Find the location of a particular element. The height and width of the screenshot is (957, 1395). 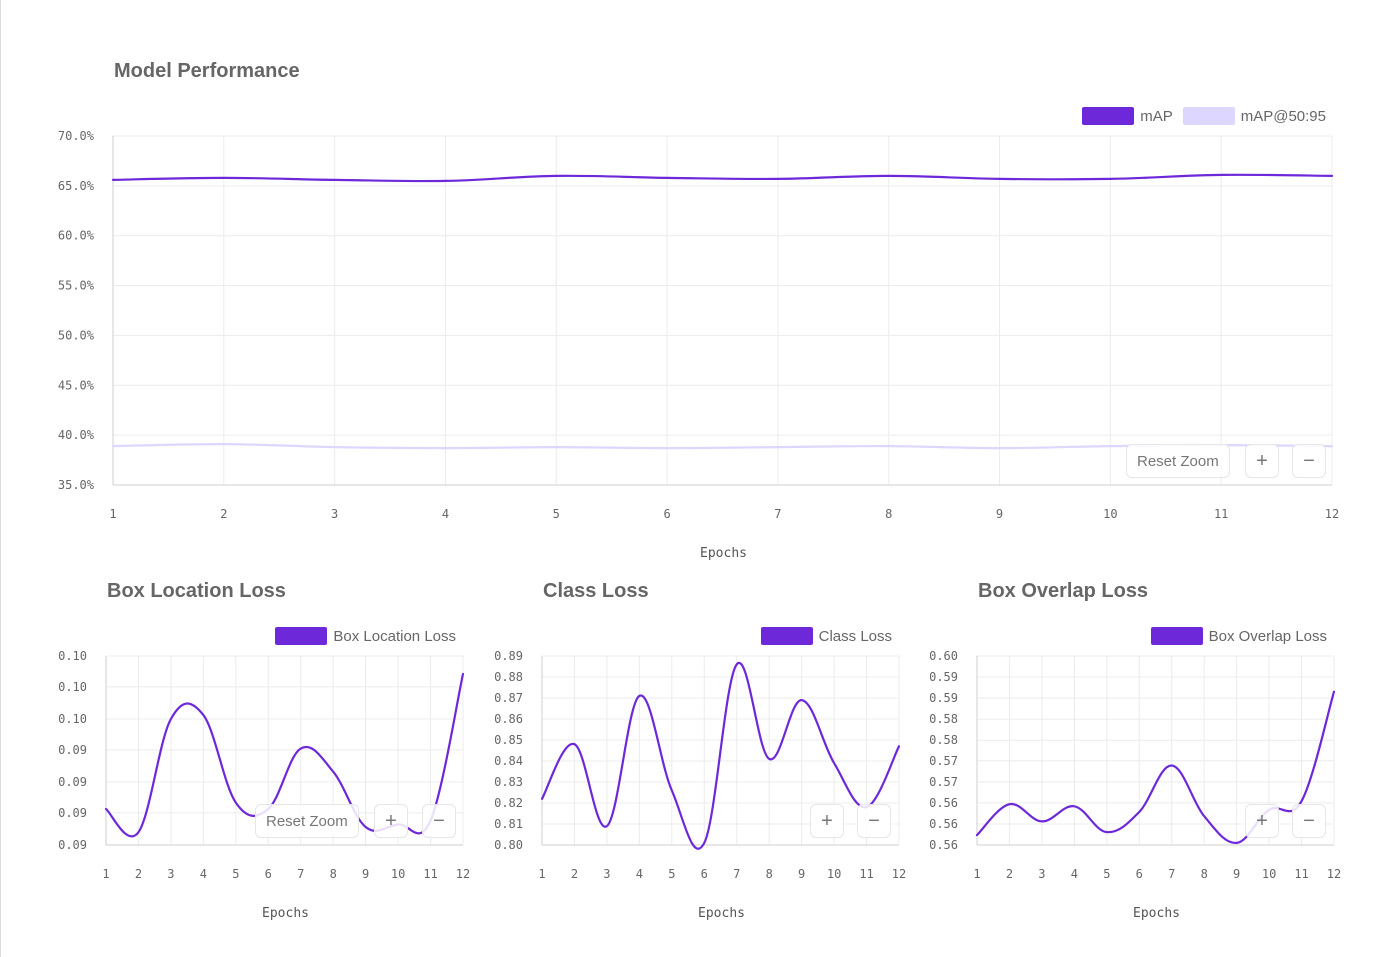

legend-label: mAP is located at coordinates (1156, 116).